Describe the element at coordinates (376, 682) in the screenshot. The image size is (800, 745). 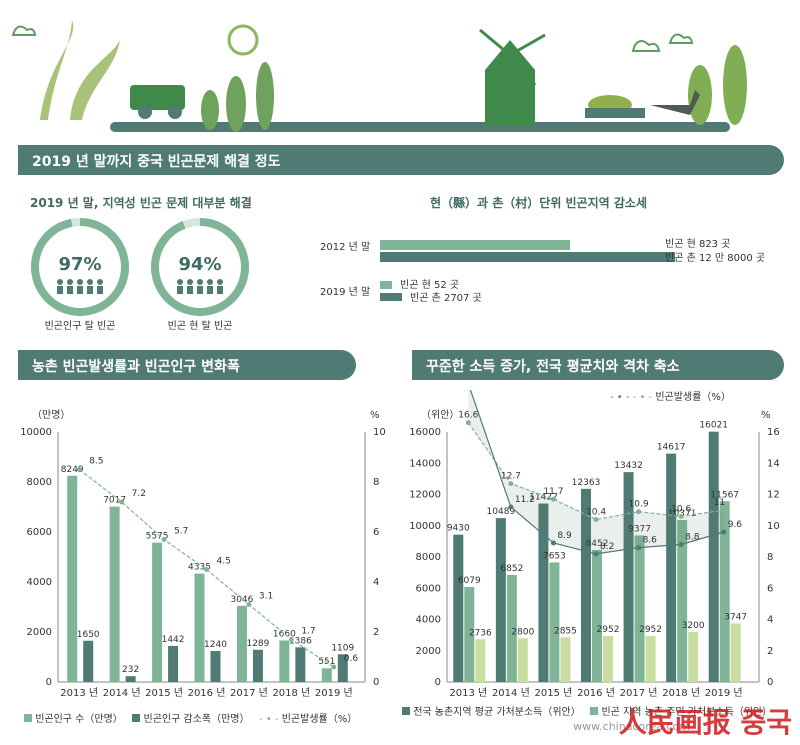
I see `left-ytick-right: 0` at that location.